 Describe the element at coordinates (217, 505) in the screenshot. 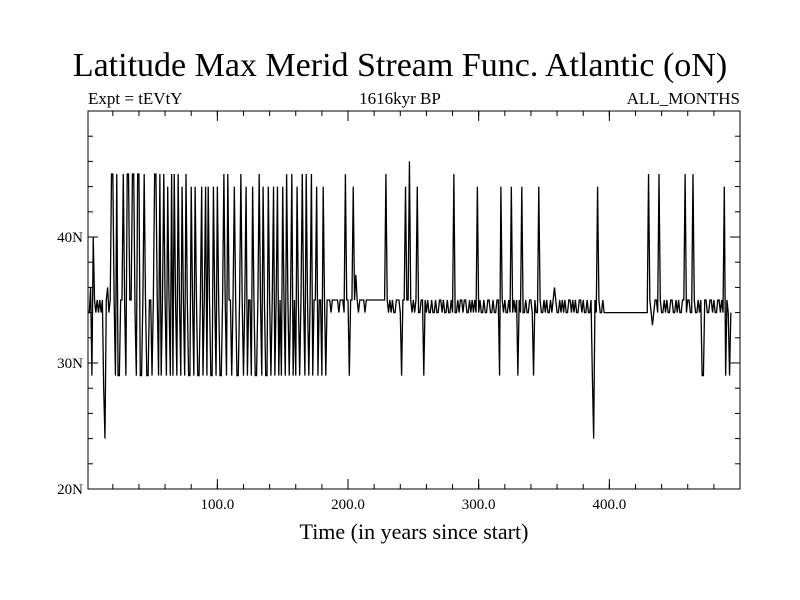

I see `x-tick-label: 100.0` at that location.